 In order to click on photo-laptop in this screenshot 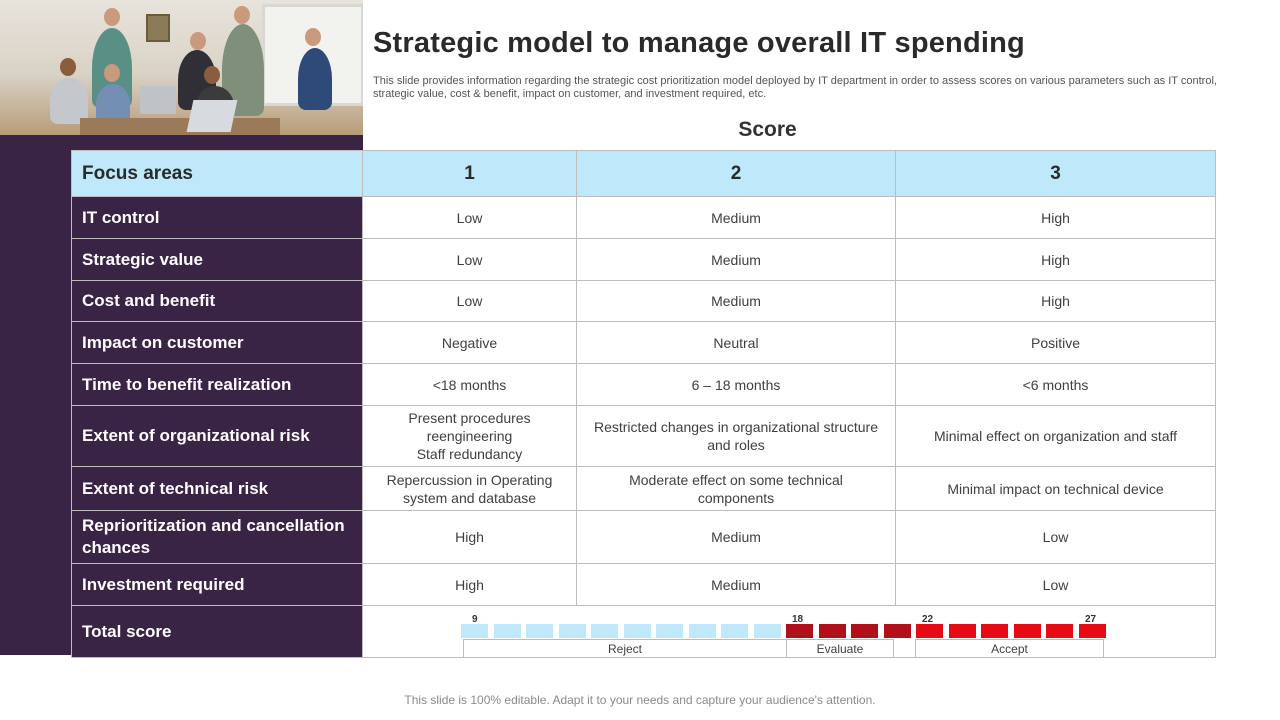, I will do `click(212, 116)`.